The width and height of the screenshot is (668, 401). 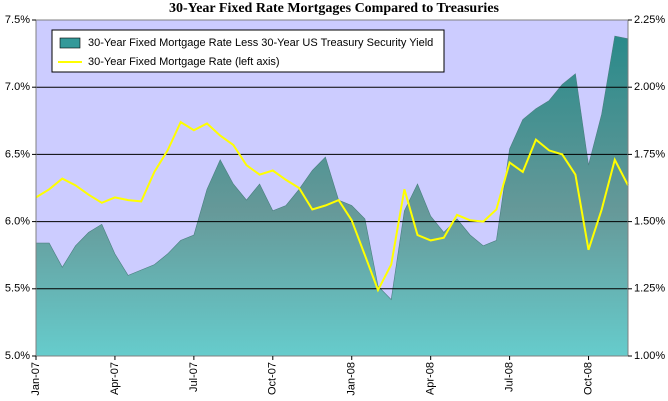 What do you see at coordinates (17, 356) in the screenshot?
I see `y-tick-label: 5.0%` at bounding box center [17, 356].